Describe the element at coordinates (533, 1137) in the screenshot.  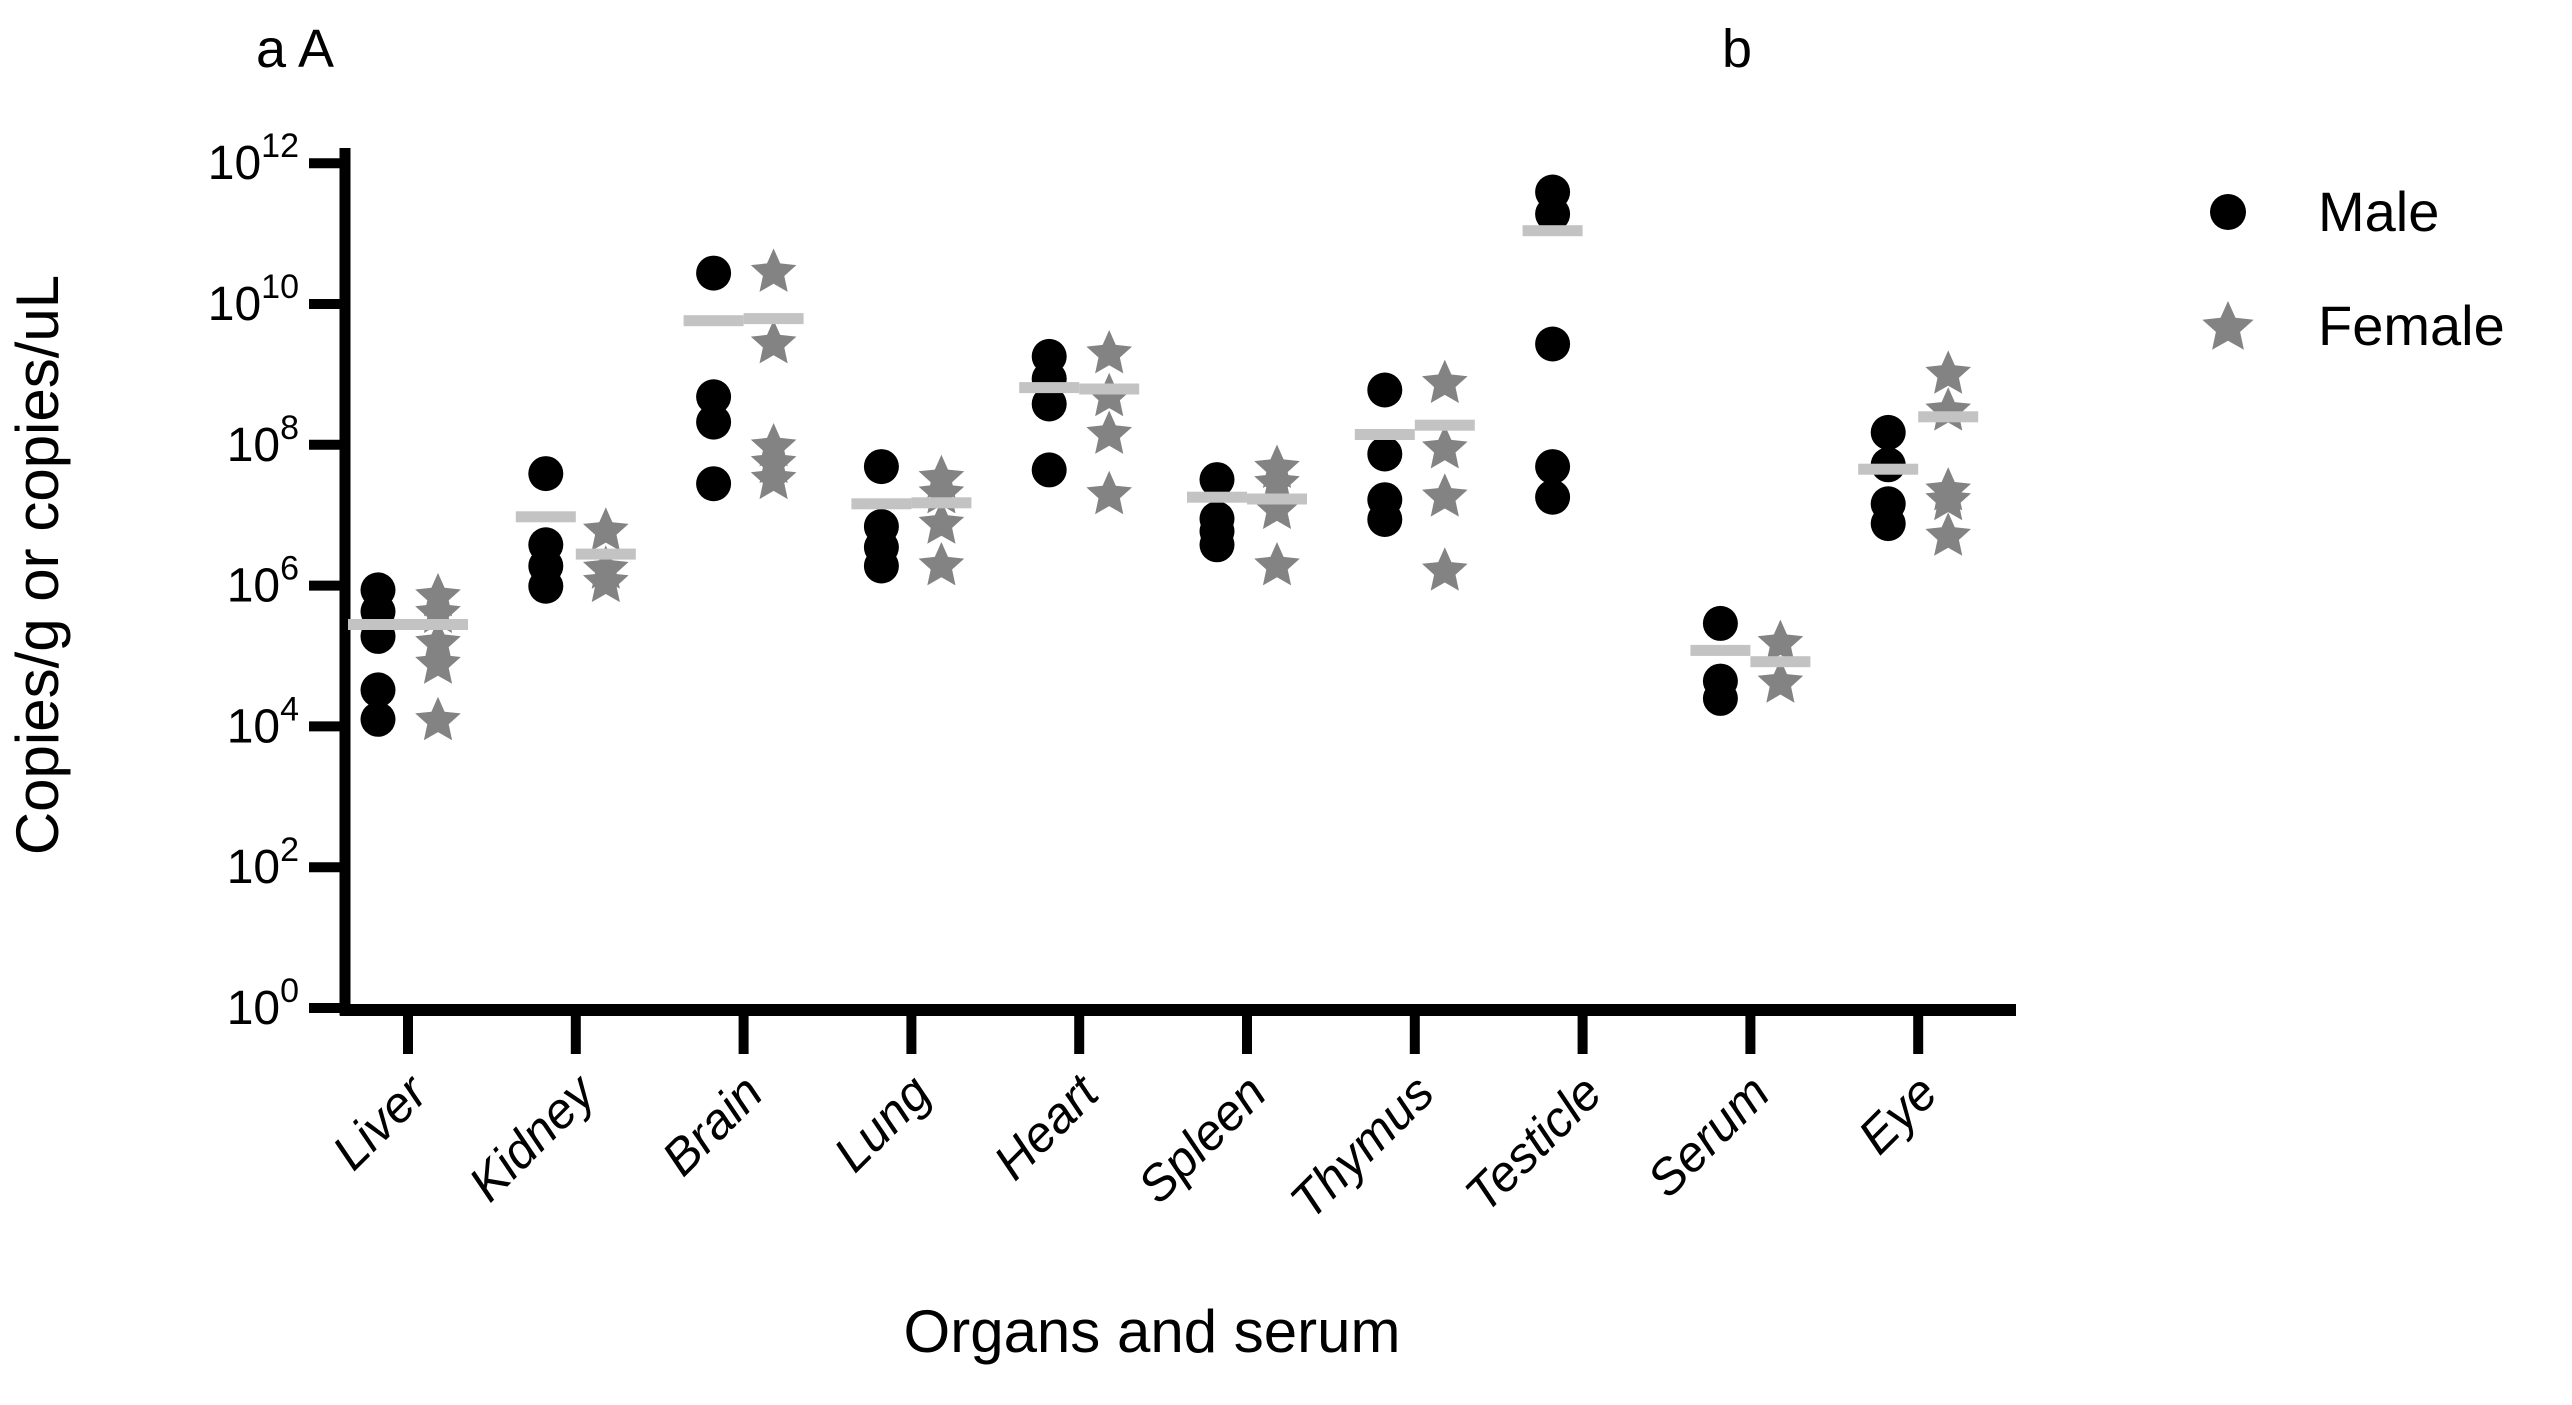
I see `x-category-label: Kidney` at that location.